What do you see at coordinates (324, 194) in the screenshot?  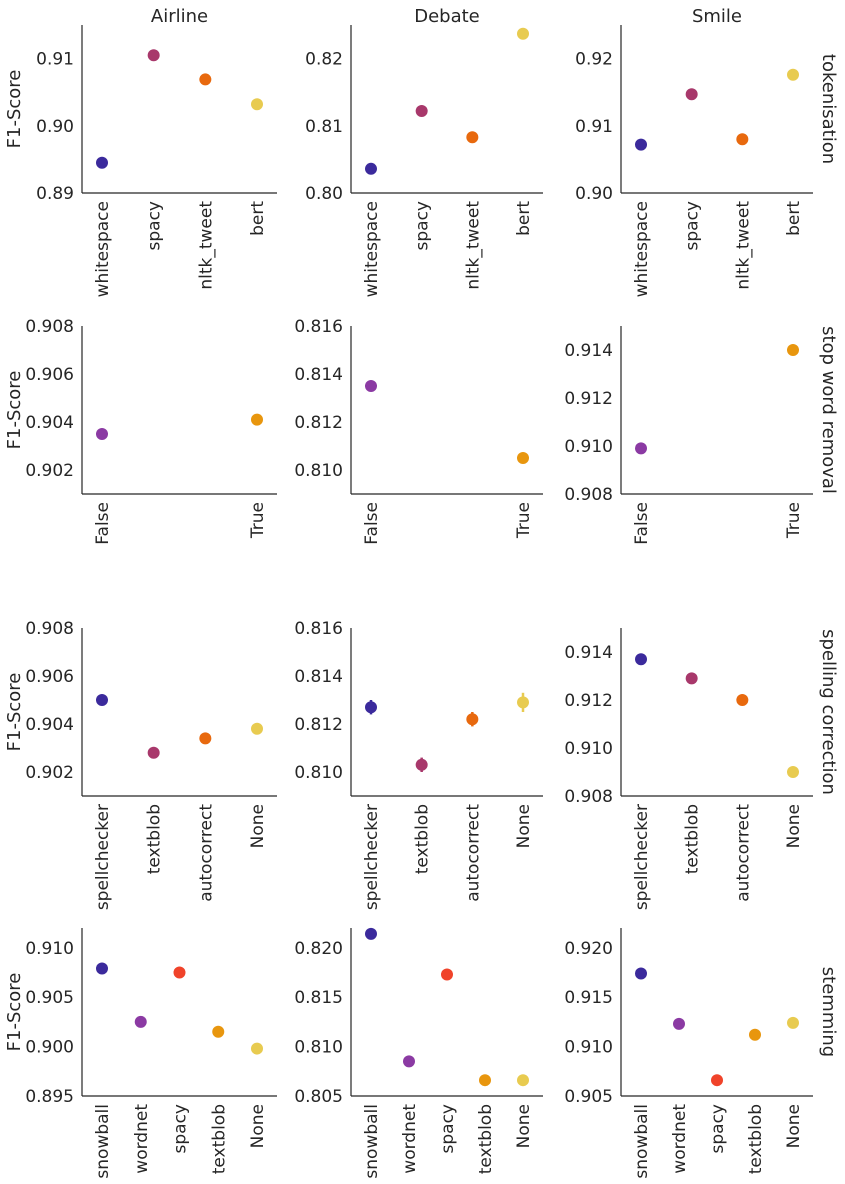 I see `y-tick-label: 0.80` at bounding box center [324, 194].